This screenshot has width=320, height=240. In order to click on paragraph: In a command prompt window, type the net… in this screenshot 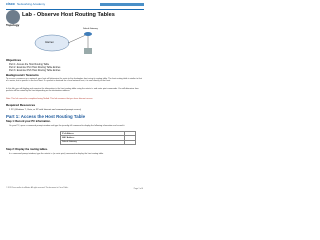, I will do `click(56, 154)`.